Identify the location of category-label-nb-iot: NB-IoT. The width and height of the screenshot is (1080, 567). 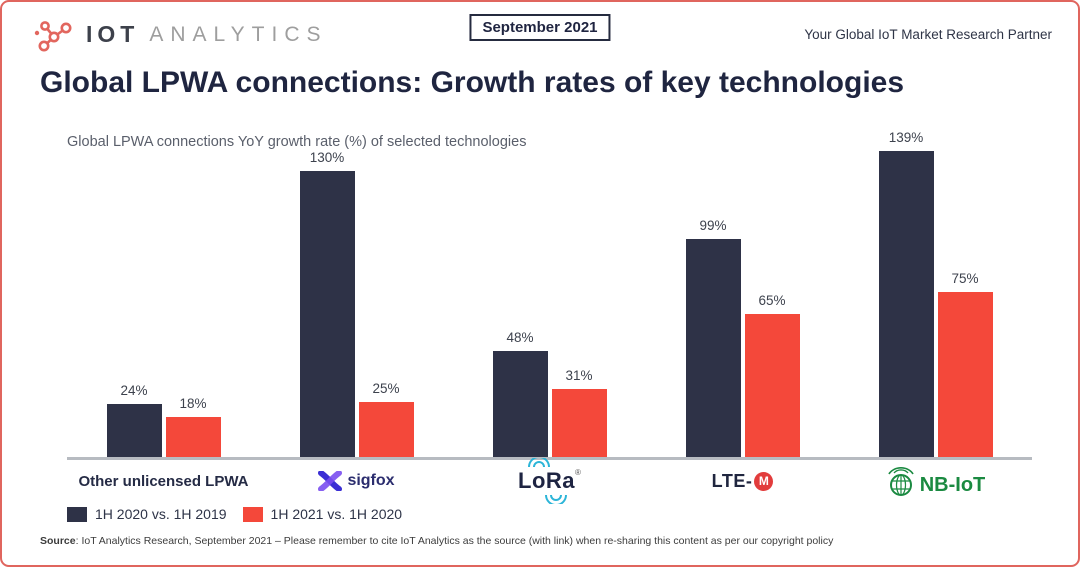
(935, 481).